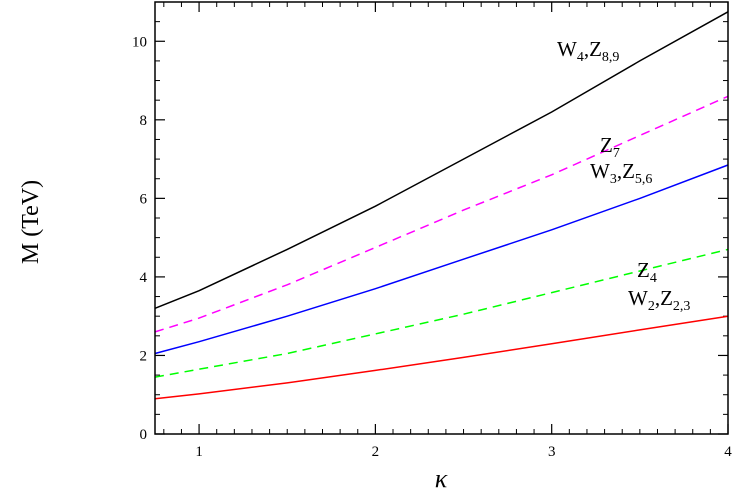  Describe the element at coordinates (139, 42) in the screenshot. I see `y-tick-label: 10` at that location.